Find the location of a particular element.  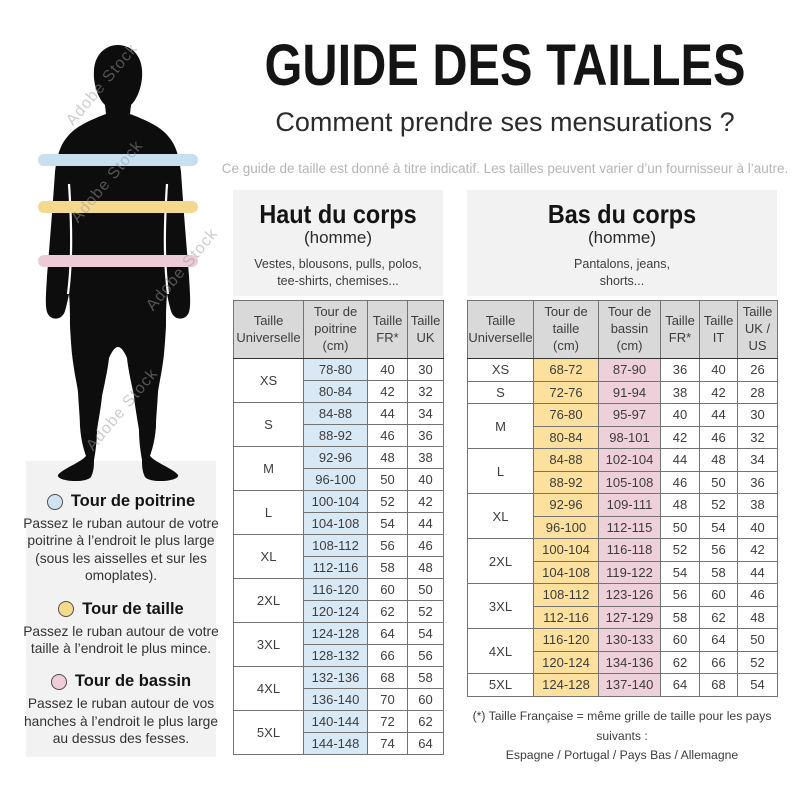

value-cell: 52 is located at coordinates (718, 505).